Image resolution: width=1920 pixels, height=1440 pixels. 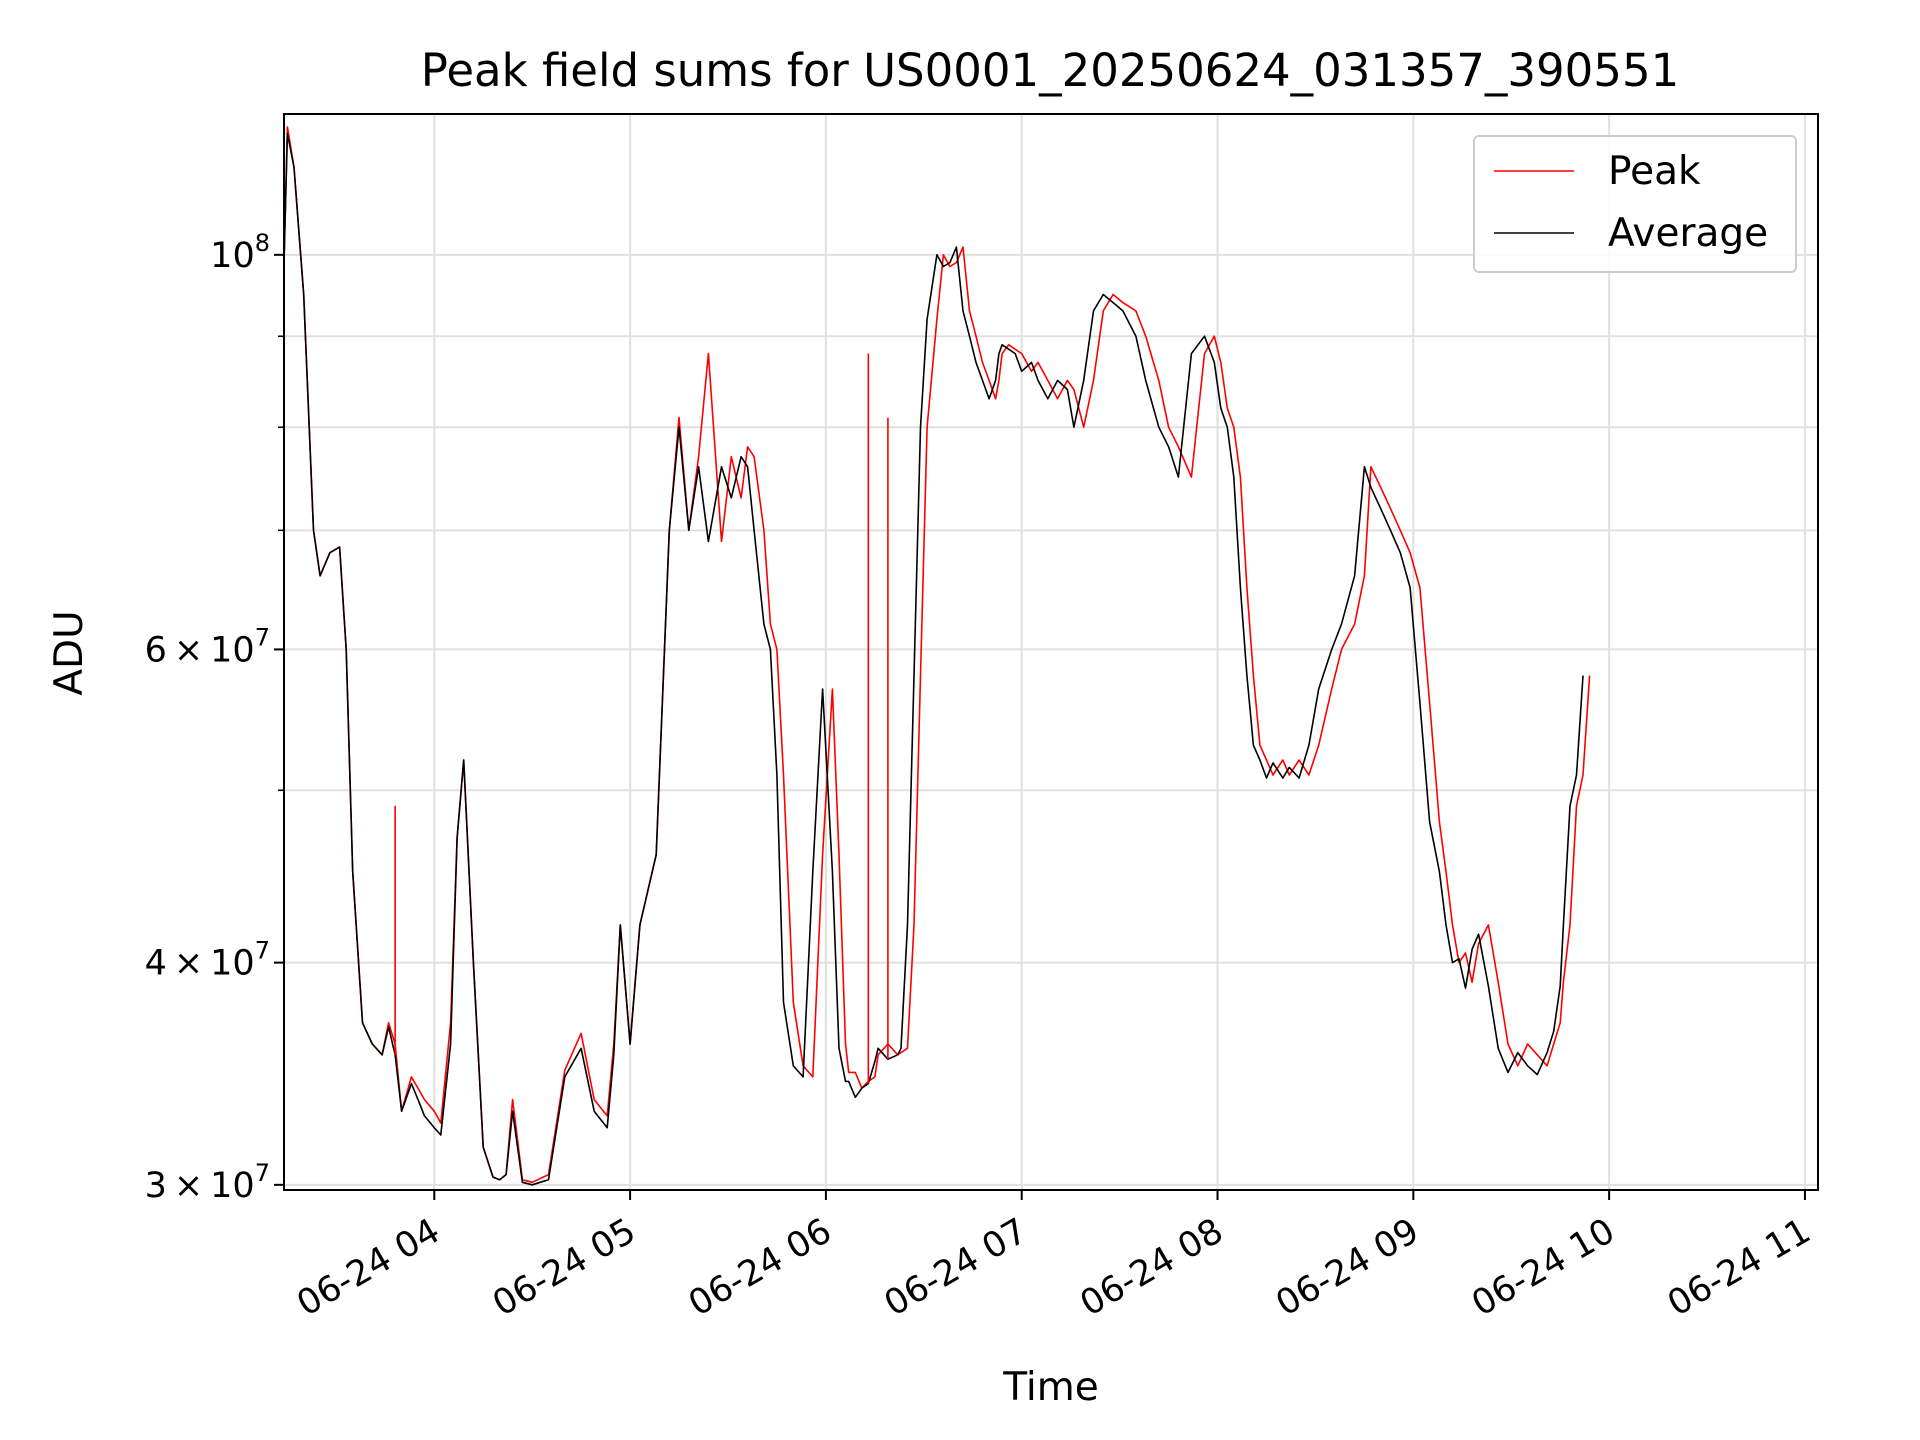 What do you see at coordinates (207, 646) in the screenshot?
I see `y-tick-label: 6 × 10⁷` at bounding box center [207, 646].